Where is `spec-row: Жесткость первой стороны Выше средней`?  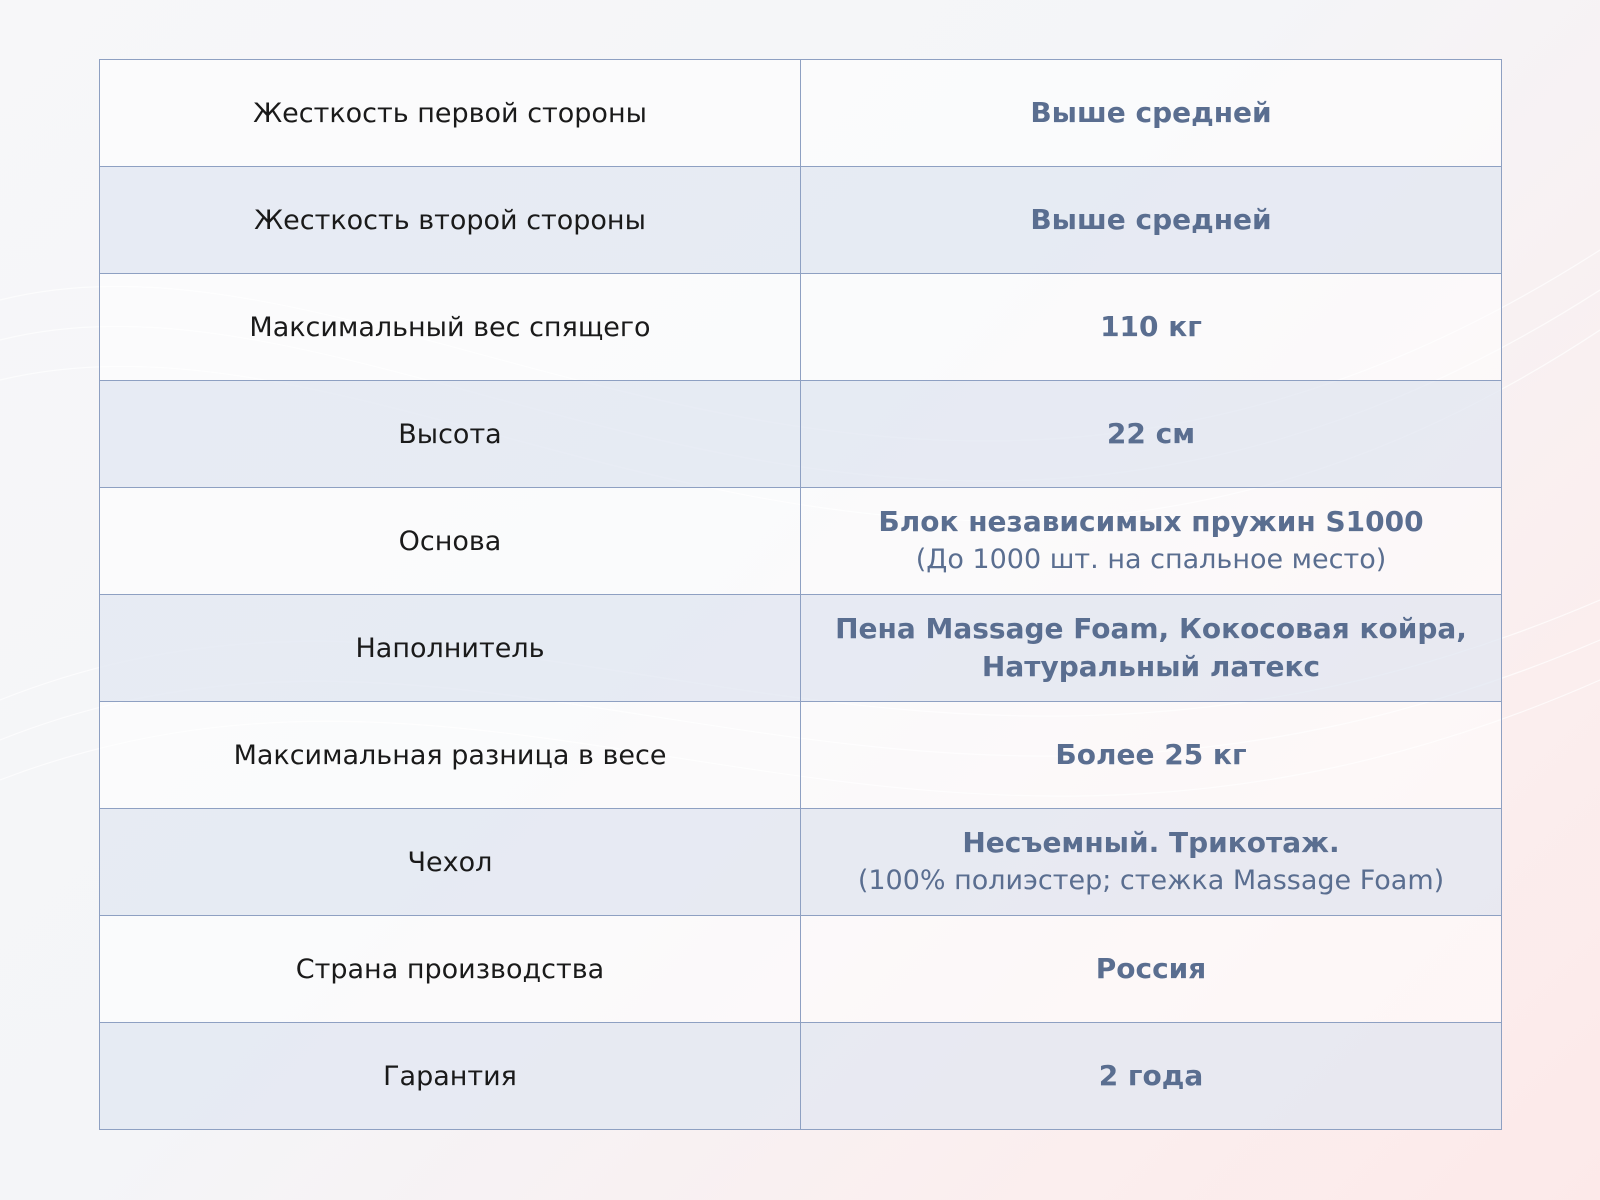 spec-row: Жесткость первой стороны Выше средней is located at coordinates (800, 113).